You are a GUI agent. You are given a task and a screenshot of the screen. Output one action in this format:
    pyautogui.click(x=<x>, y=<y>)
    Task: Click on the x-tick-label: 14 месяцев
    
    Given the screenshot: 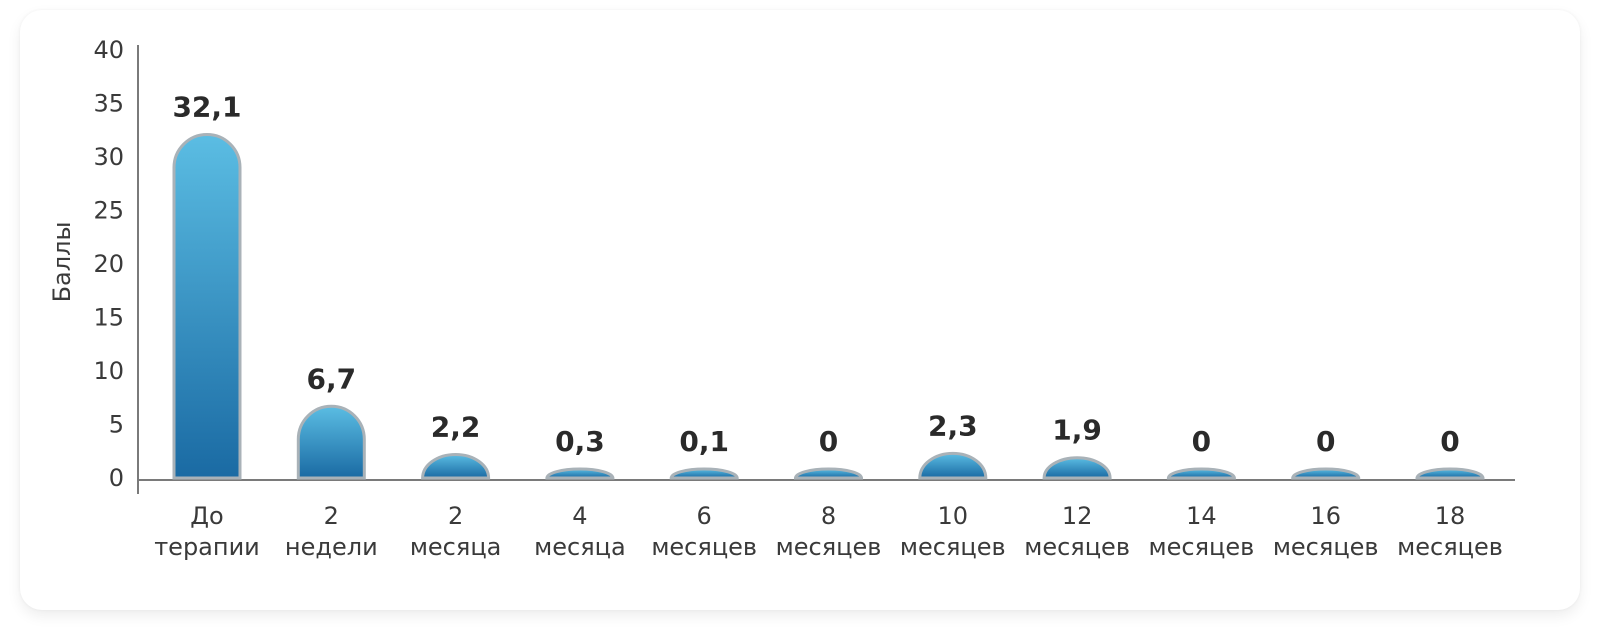 What is the action you would take?
    pyautogui.click(x=1202, y=531)
    